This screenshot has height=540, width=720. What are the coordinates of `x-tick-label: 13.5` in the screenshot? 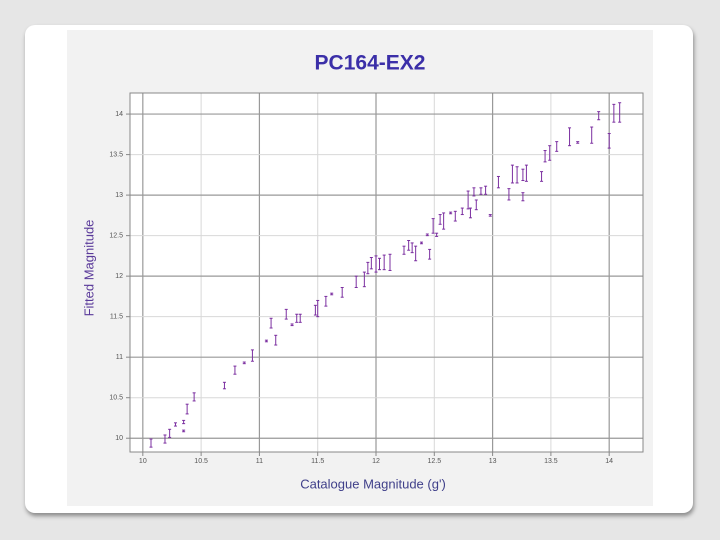 It's located at (551, 461).